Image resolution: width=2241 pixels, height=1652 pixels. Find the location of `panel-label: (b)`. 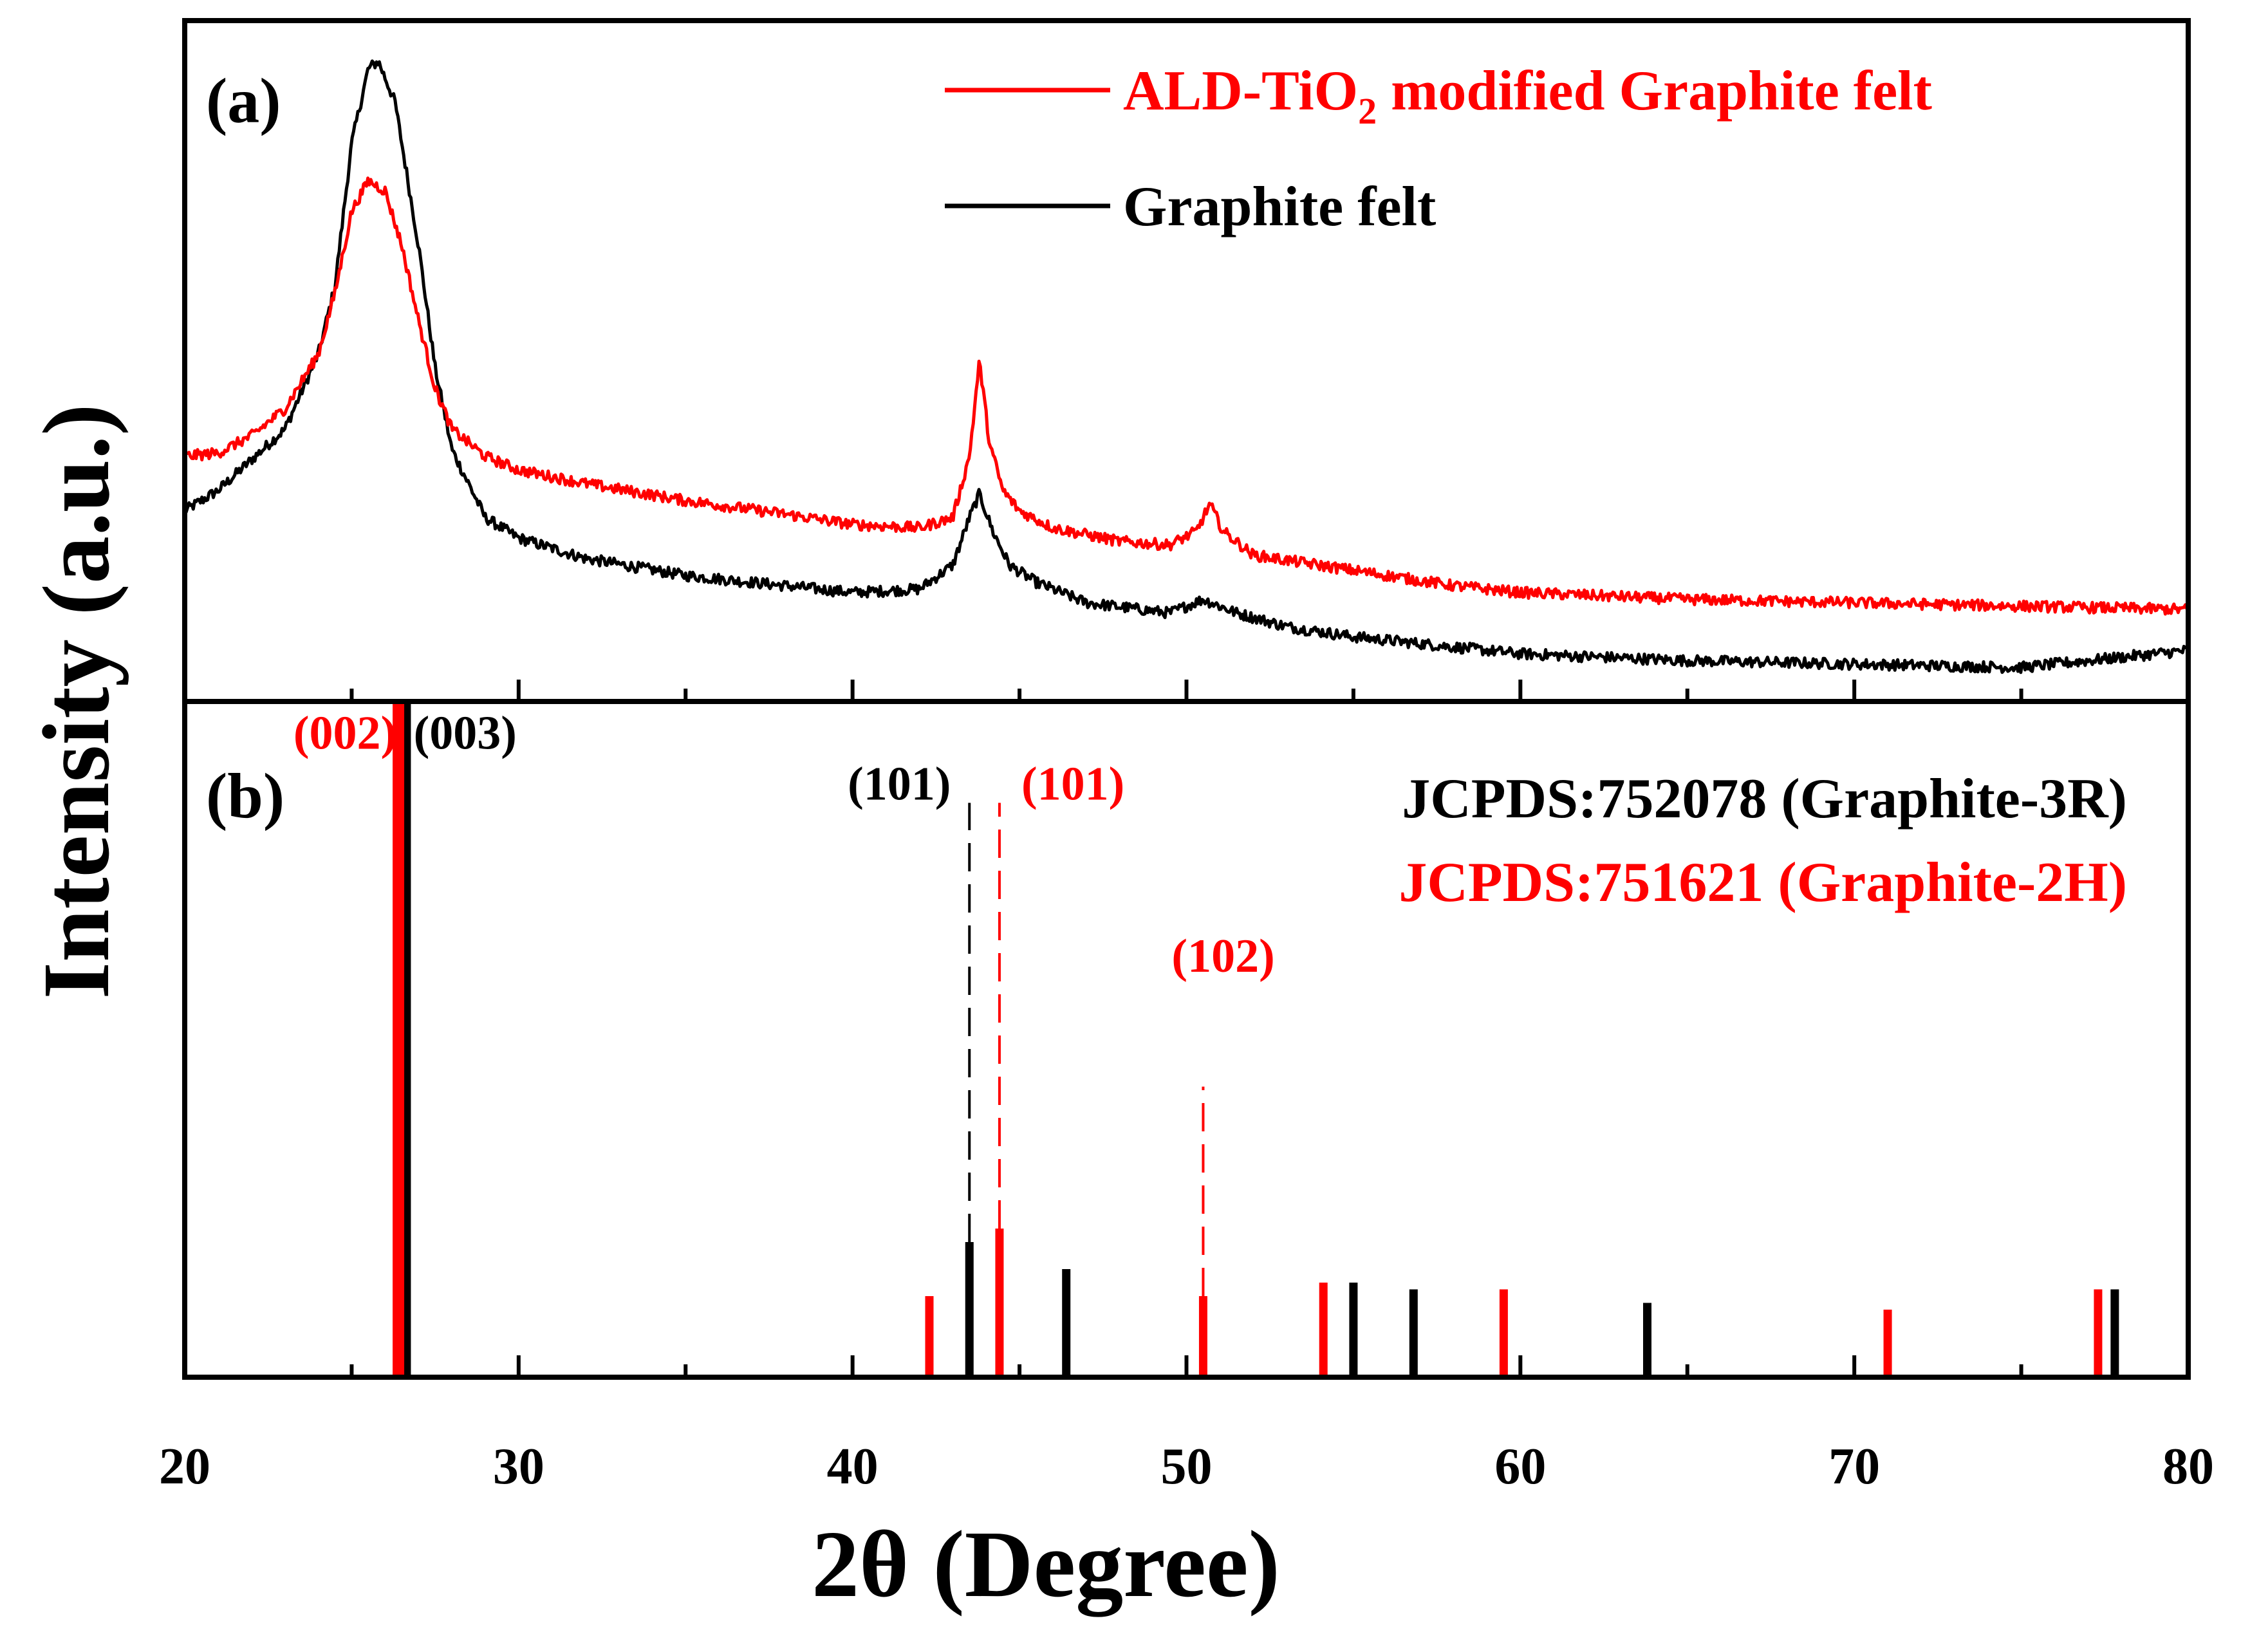

panel-label: (b) is located at coordinates (245, 795).